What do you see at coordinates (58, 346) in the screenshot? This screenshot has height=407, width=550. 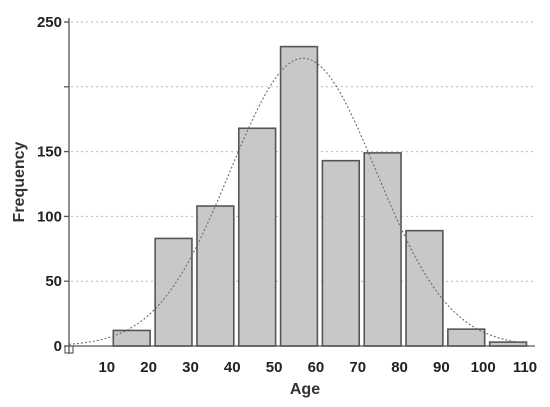 I see `y-tick-label: 0` at bounding box center [58, 346].